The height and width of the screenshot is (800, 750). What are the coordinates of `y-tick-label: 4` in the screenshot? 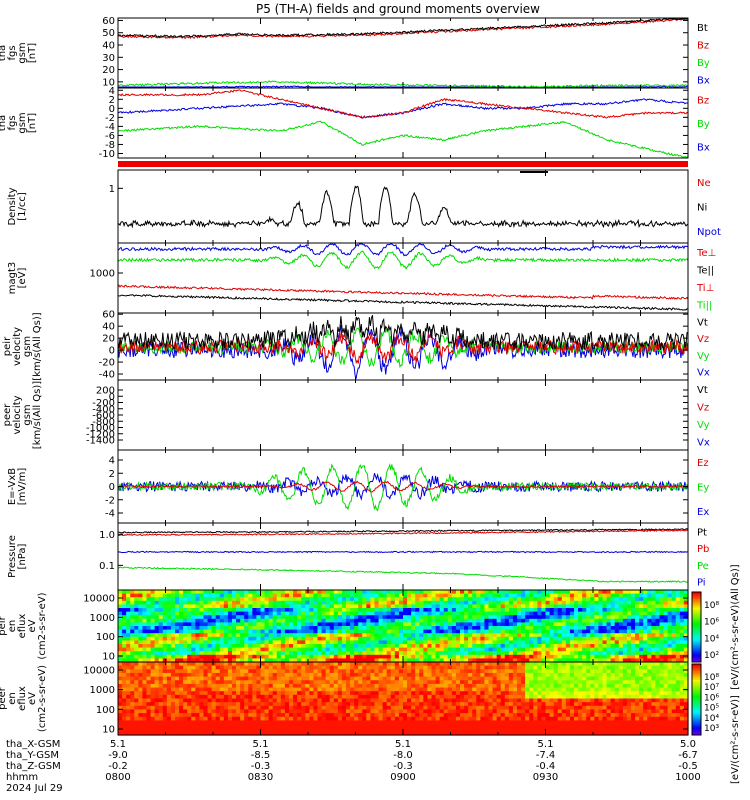 It's located at (112, 91).